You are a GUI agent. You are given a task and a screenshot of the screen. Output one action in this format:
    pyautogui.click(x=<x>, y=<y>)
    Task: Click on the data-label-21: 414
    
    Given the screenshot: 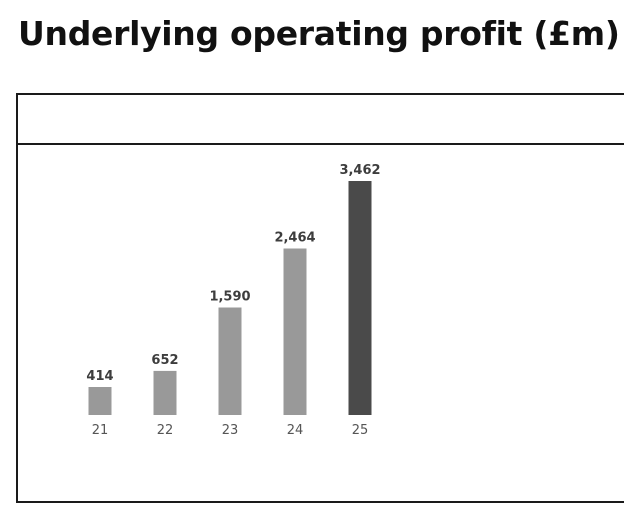 What is the action you would take?
    pyautogui.click(x=99, y=376)
    